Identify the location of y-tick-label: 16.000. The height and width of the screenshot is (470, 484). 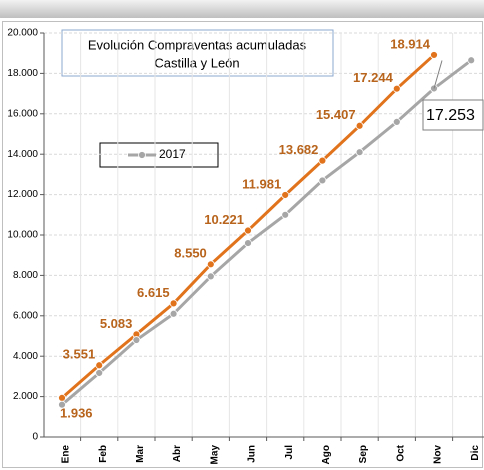
(22, 113).